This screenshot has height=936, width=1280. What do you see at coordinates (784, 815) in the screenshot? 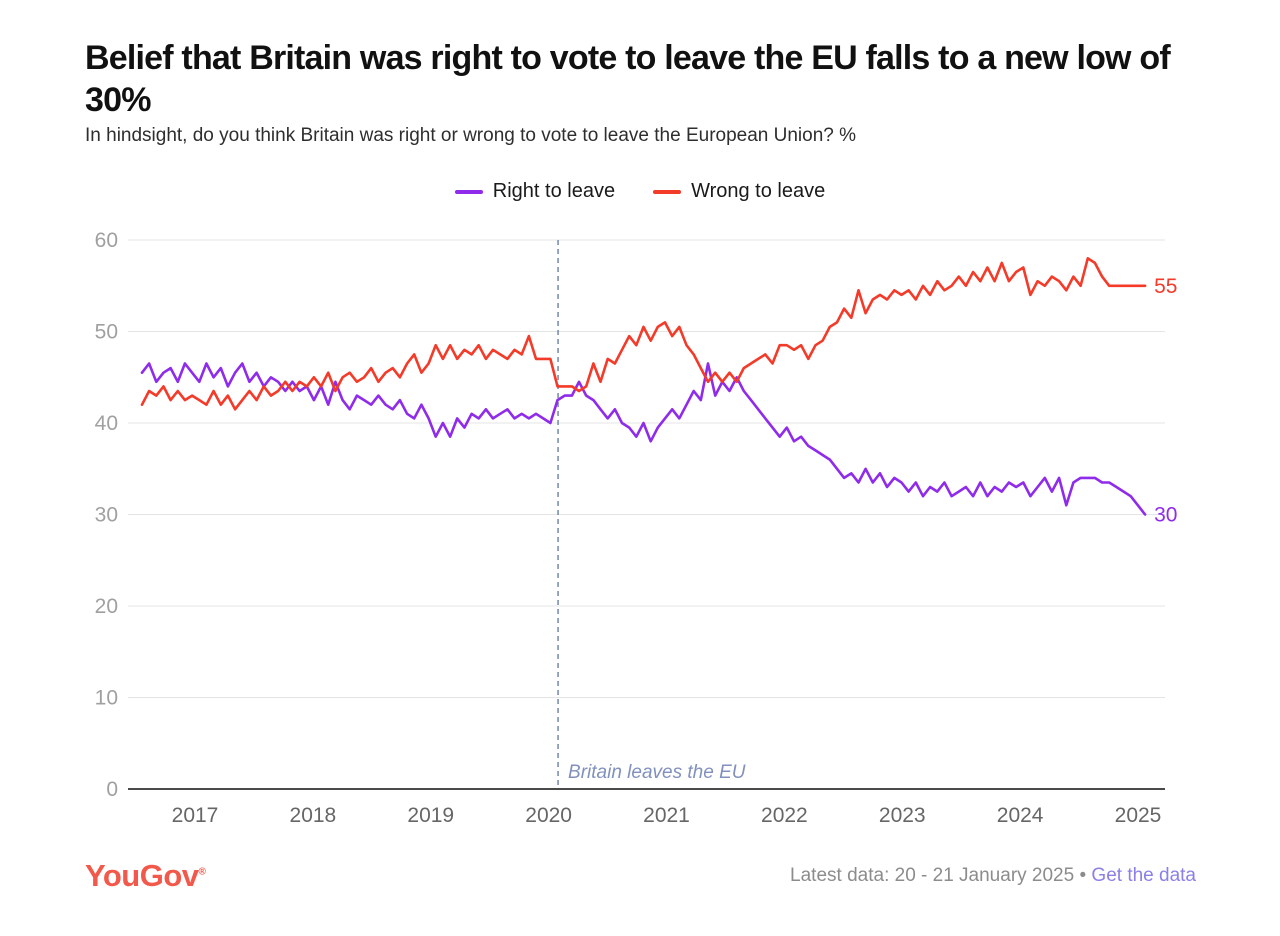
I see `svg-text: 2022` at bounding box center [784, 815].